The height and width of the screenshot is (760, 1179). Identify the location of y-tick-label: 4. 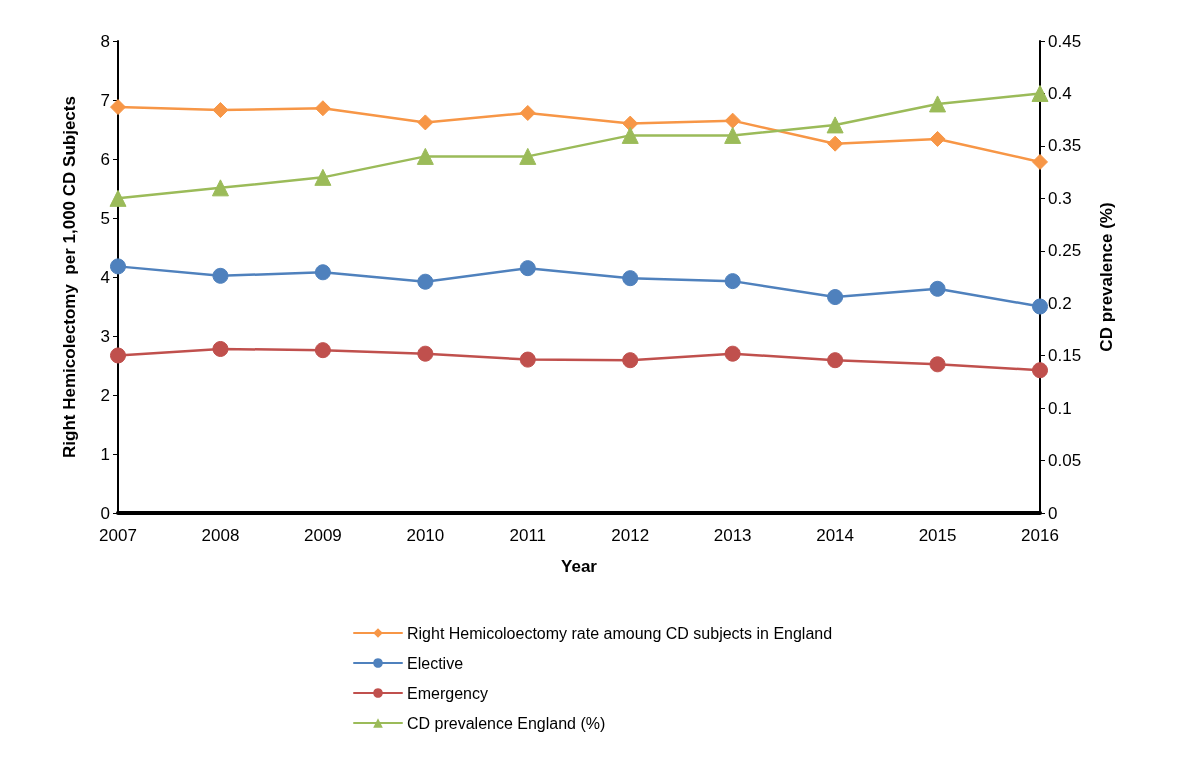
(105, 277).